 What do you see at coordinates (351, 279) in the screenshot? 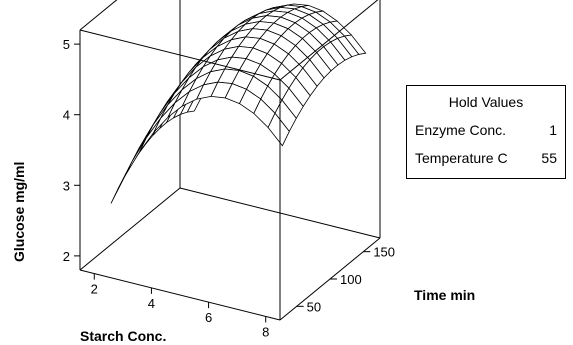
I see `y-tick-label: 100` at bounding box center [351, 279].